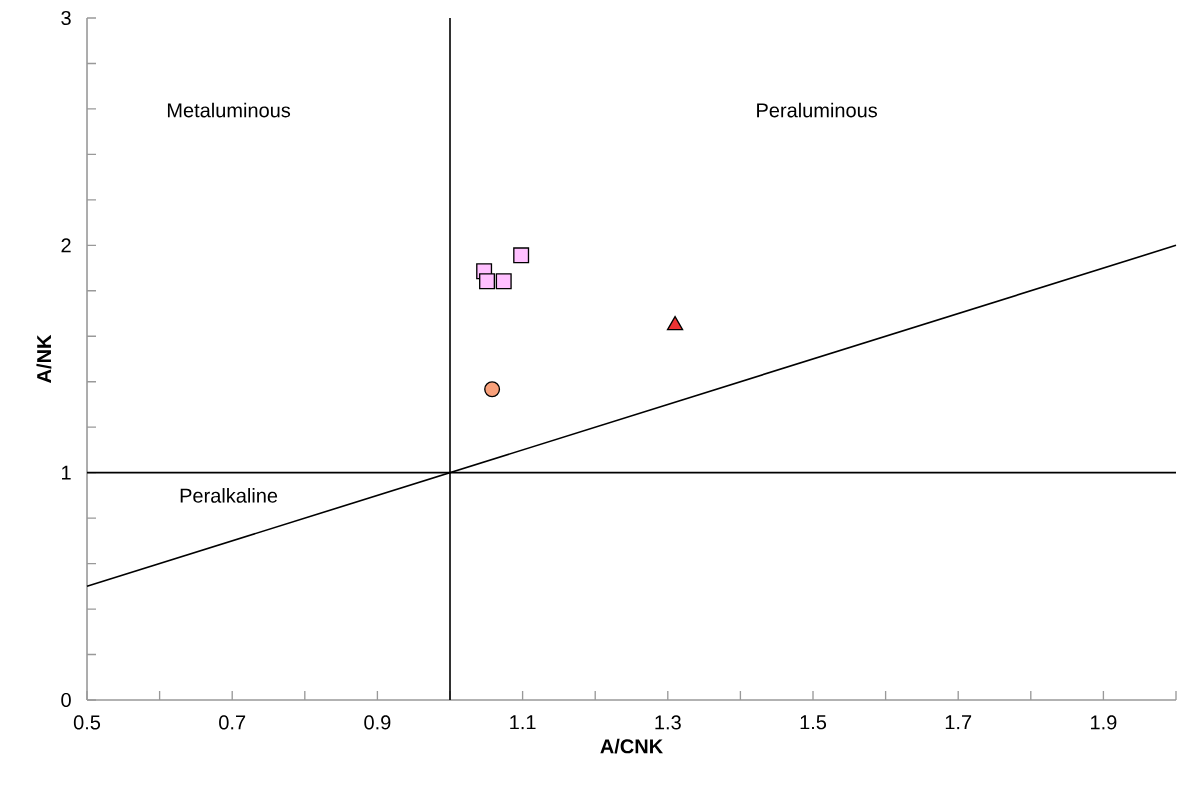  Describe the element at coordinates (87, 722) in the screenshot. I see `x-tick-label: 0.5` at that location.